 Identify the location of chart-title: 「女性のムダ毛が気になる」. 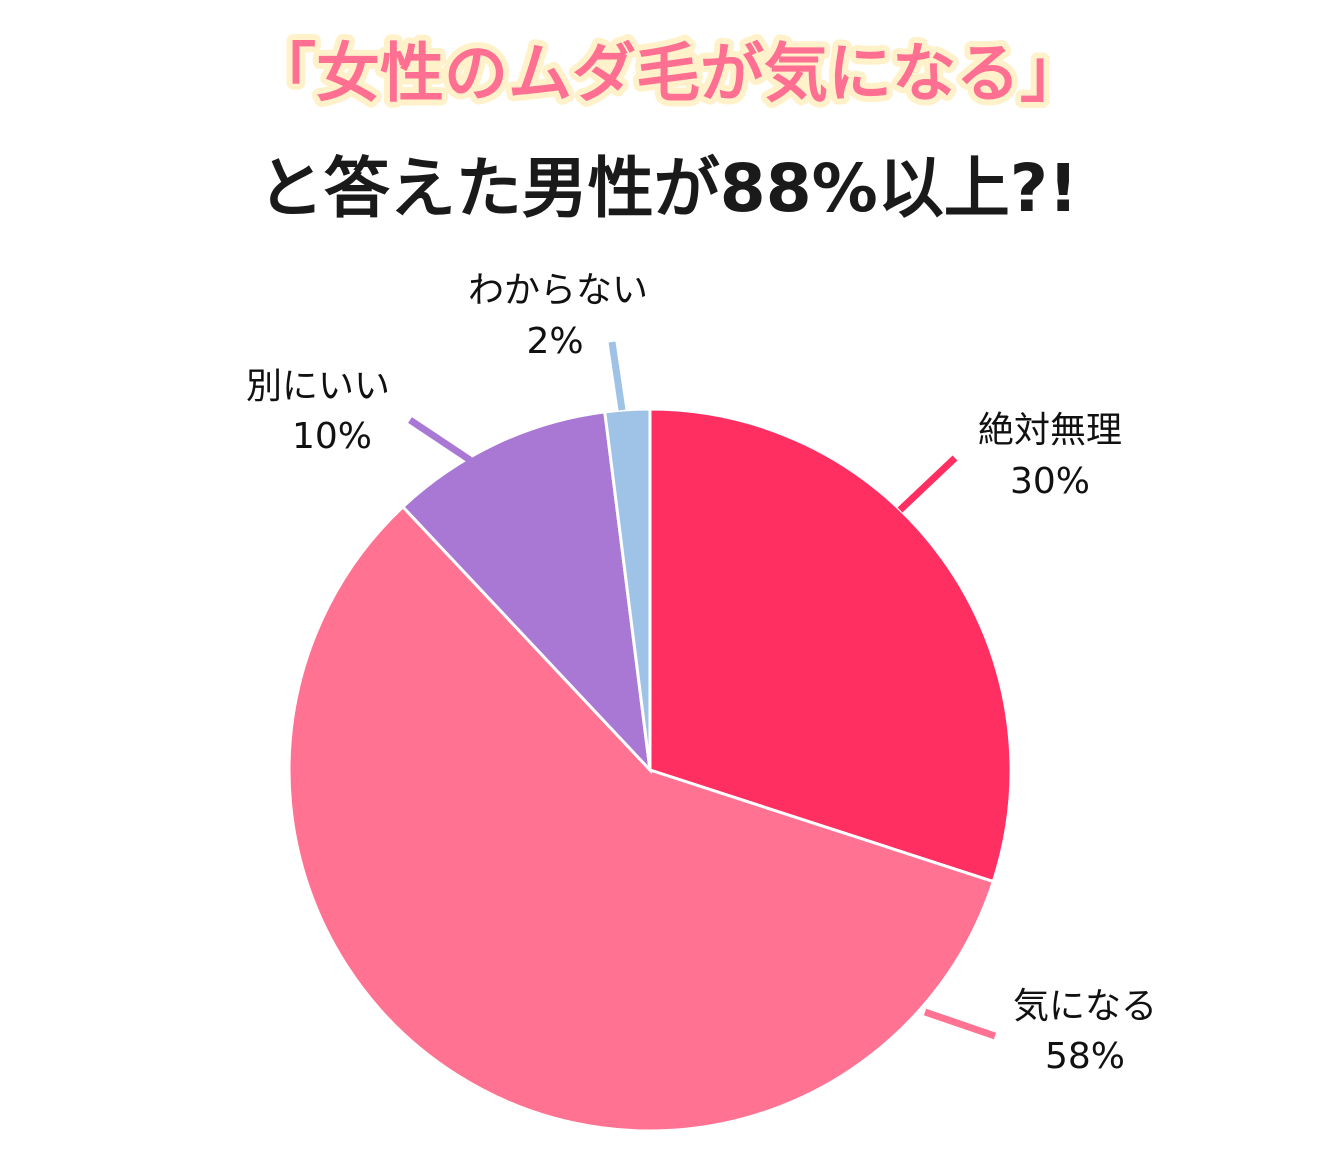
(668, 75).